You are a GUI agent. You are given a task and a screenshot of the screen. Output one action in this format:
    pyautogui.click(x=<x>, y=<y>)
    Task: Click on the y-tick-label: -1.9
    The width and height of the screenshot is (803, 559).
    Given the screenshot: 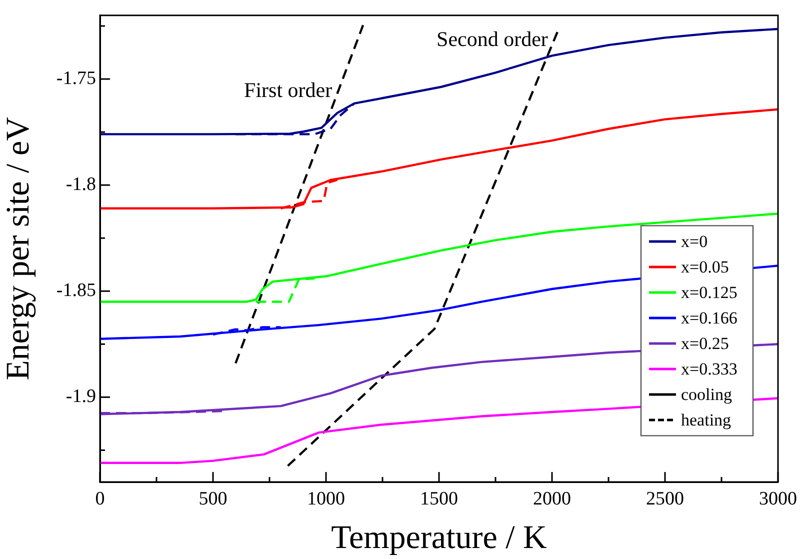 What is the action you would take?
    pyautogui.click(x=81, y=397)
    